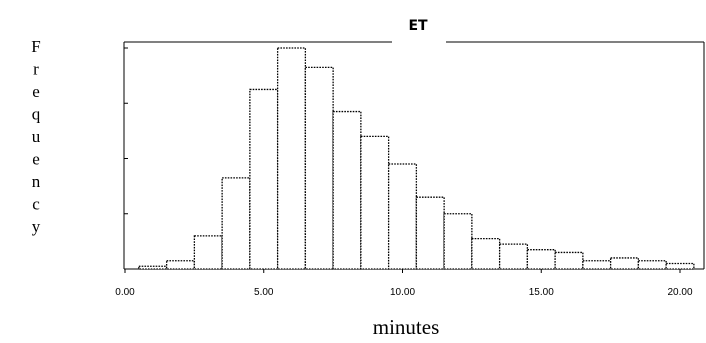 The image size is (706, 343). Describe the element at coordinates (126, 131) in the screenshot. I see `y-axis-ticks` at that location.